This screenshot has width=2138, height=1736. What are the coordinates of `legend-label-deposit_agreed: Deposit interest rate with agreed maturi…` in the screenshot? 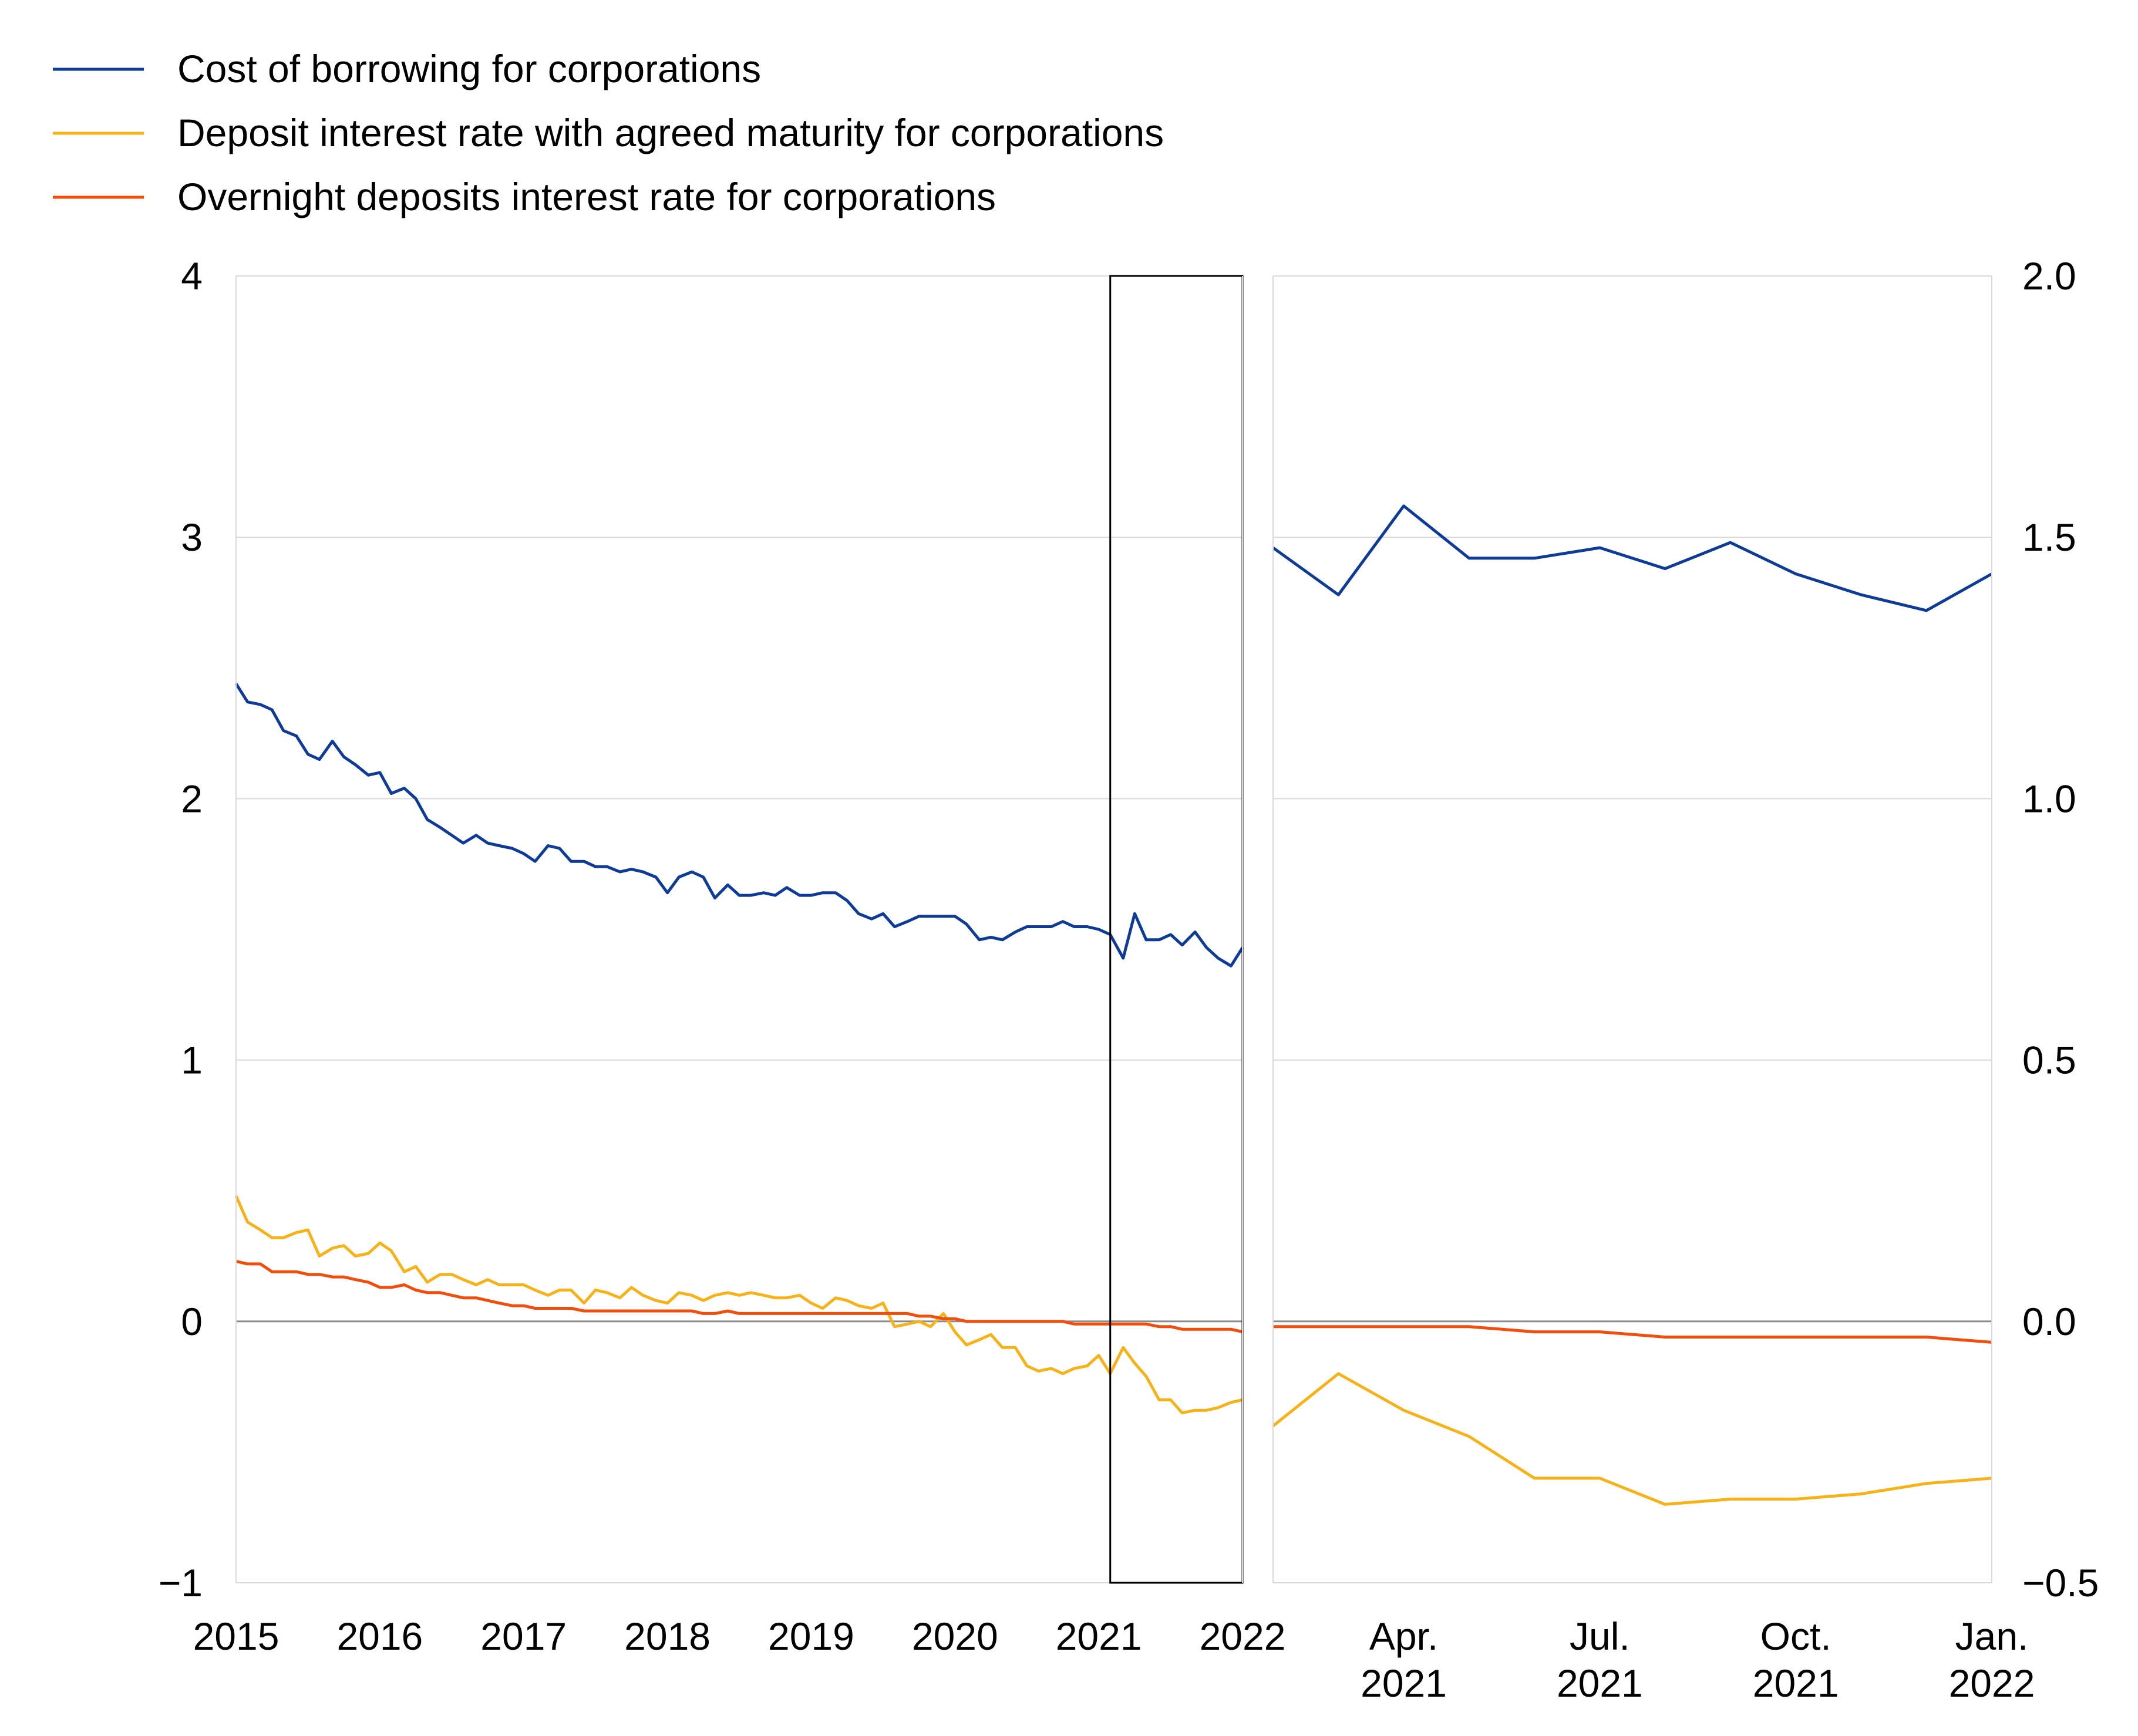 It's located at (671, 132).